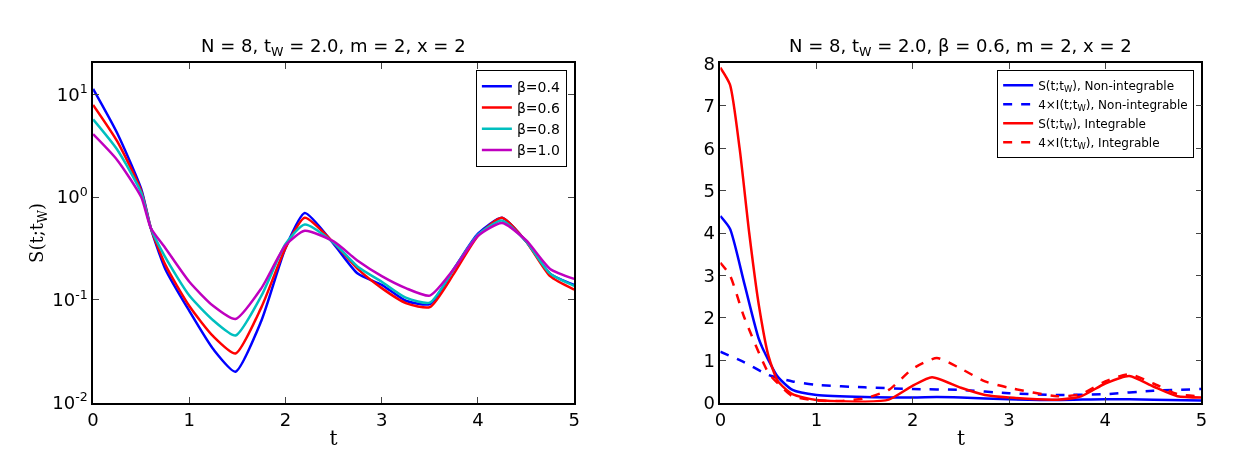 This screenshot has height=465, width=1258. What do you see at coordinates (538, 86) in the screenshot?
I see `legend-label: β=0.4` at bounding box center [538, 86].